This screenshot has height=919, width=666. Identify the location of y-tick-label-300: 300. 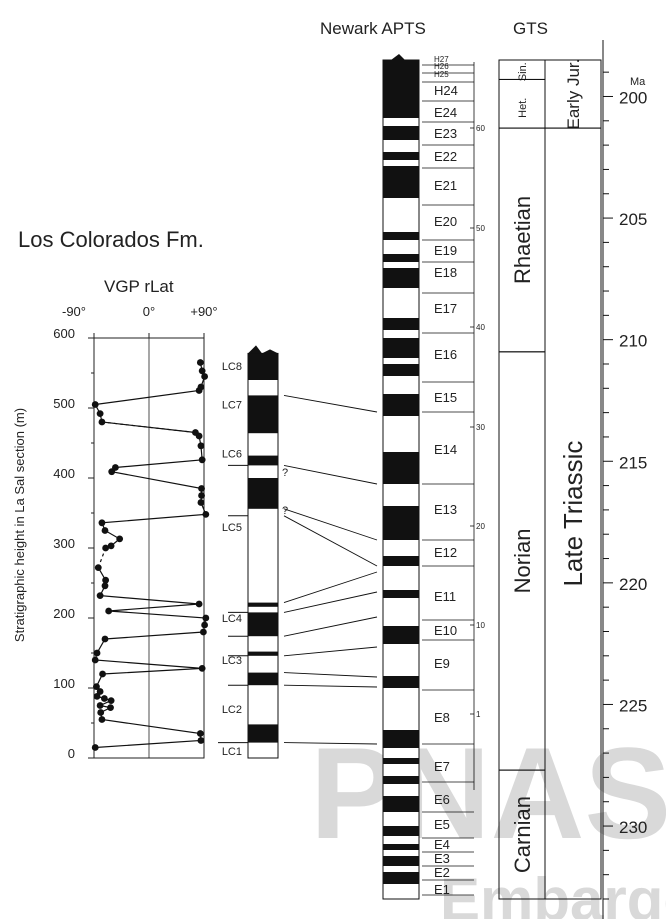
(64, 543).